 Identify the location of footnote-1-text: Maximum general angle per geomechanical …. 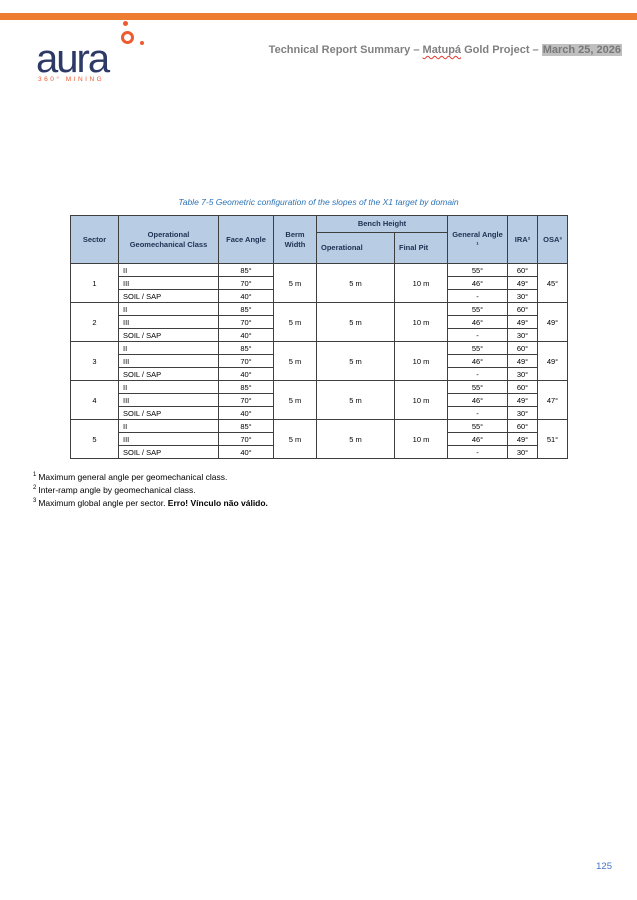
(133, 476).